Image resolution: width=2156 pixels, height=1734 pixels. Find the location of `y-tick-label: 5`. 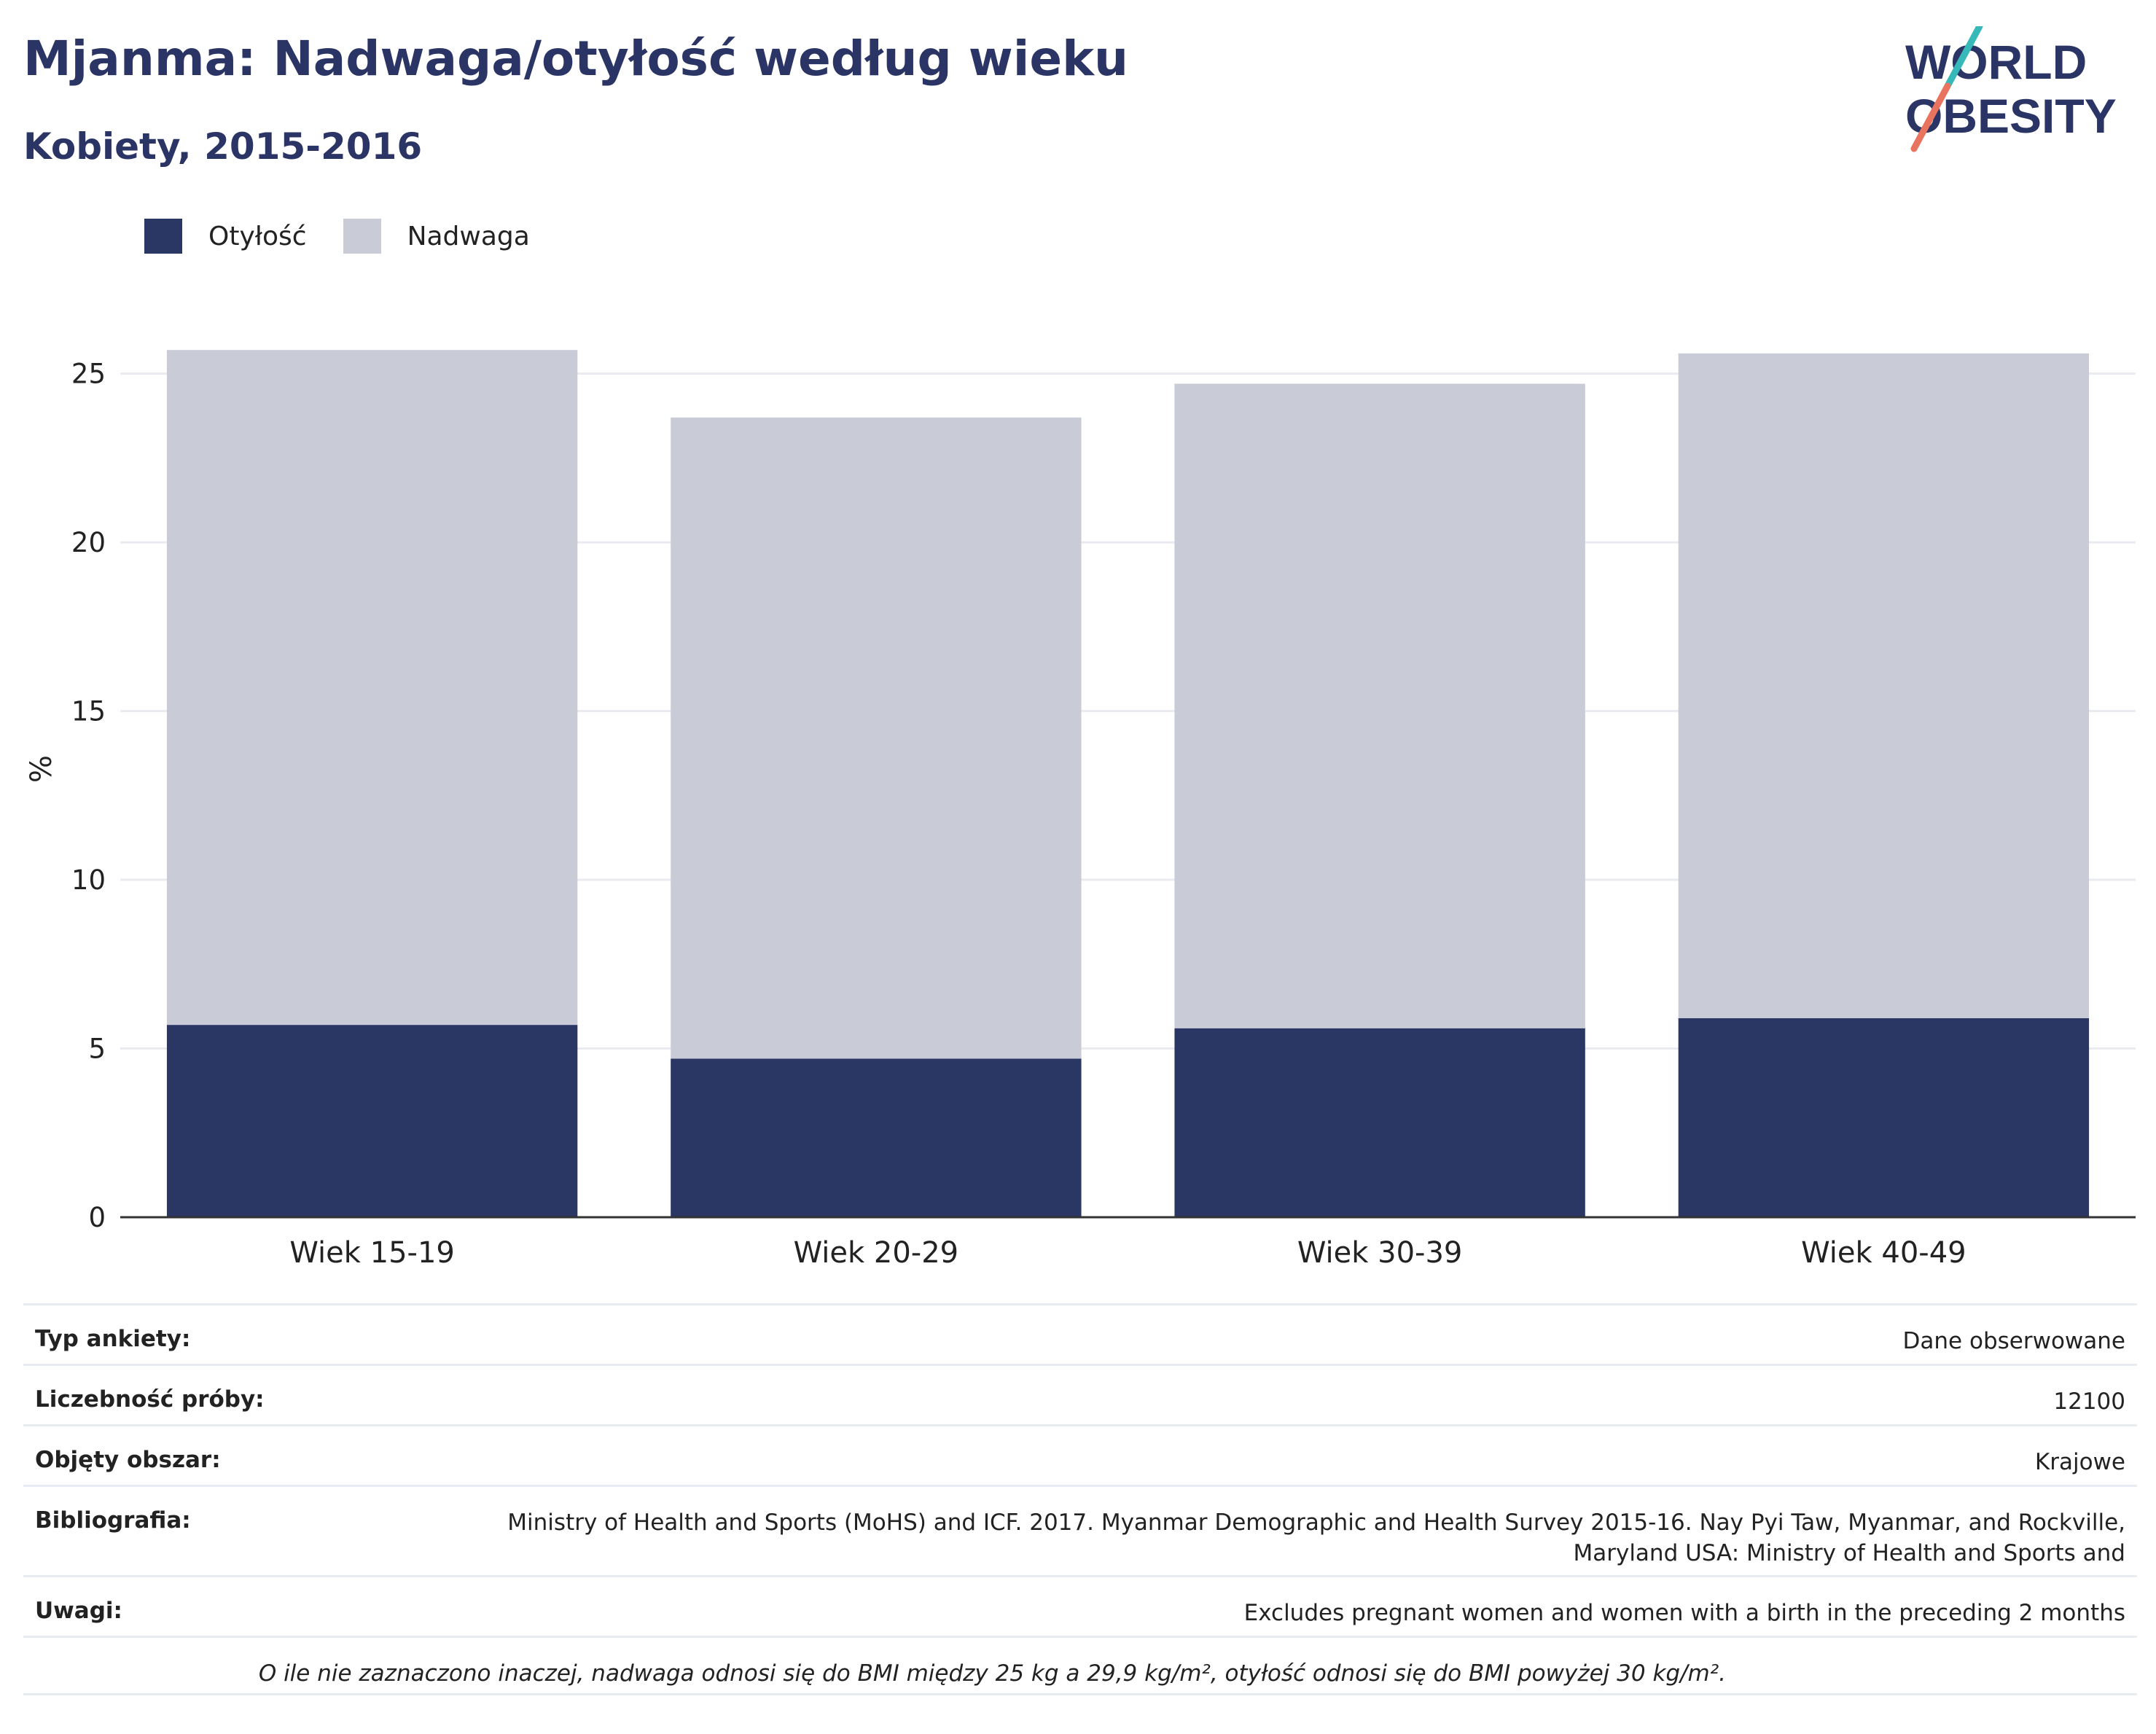

y-tick-label: 5 is located at coordinates (97, 1049).